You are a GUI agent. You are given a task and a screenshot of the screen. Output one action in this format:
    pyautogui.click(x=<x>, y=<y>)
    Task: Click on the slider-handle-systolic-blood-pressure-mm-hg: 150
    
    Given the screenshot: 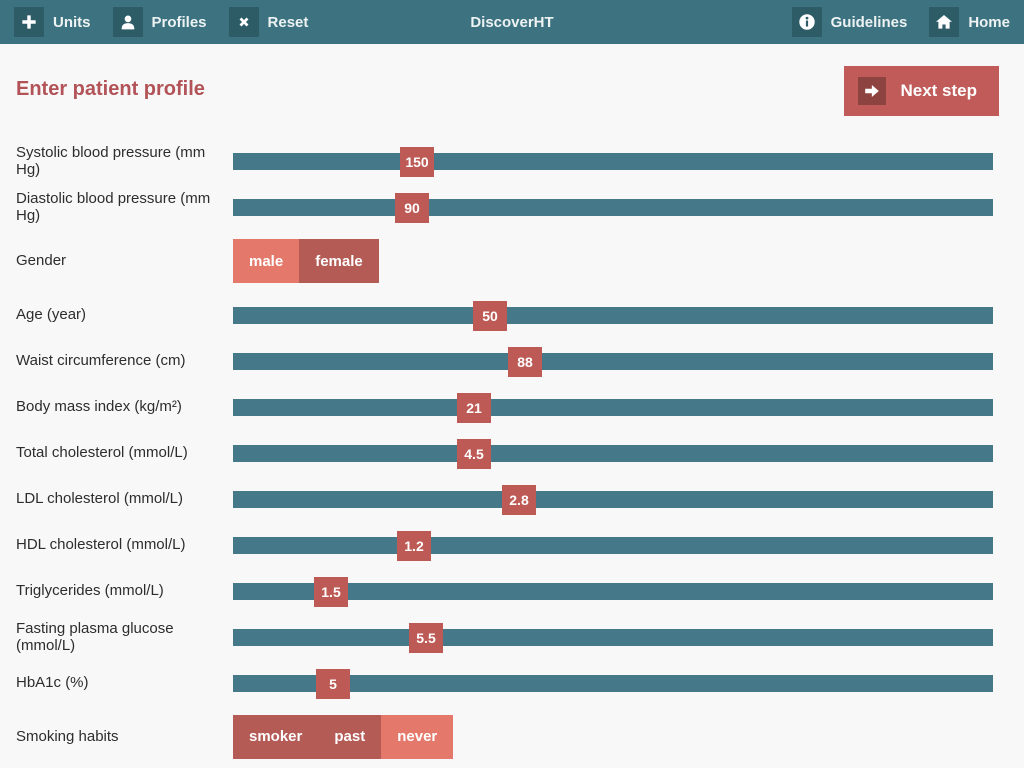 What is the action you would take?
    pyautogui.click(x=417, y=161)
    